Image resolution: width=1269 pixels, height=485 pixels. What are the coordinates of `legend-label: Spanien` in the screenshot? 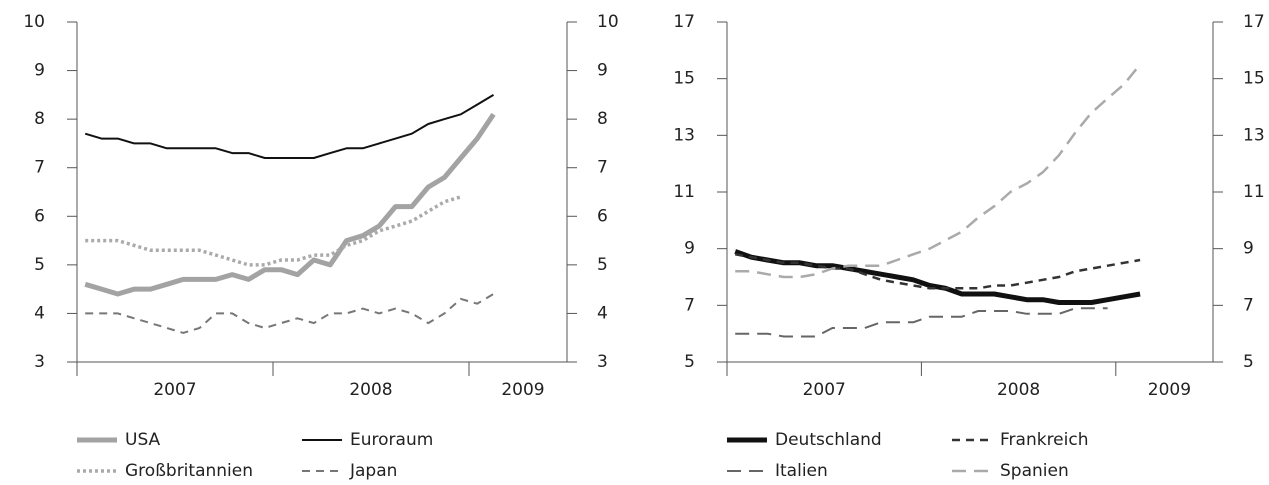 It's located at (1034, 471).